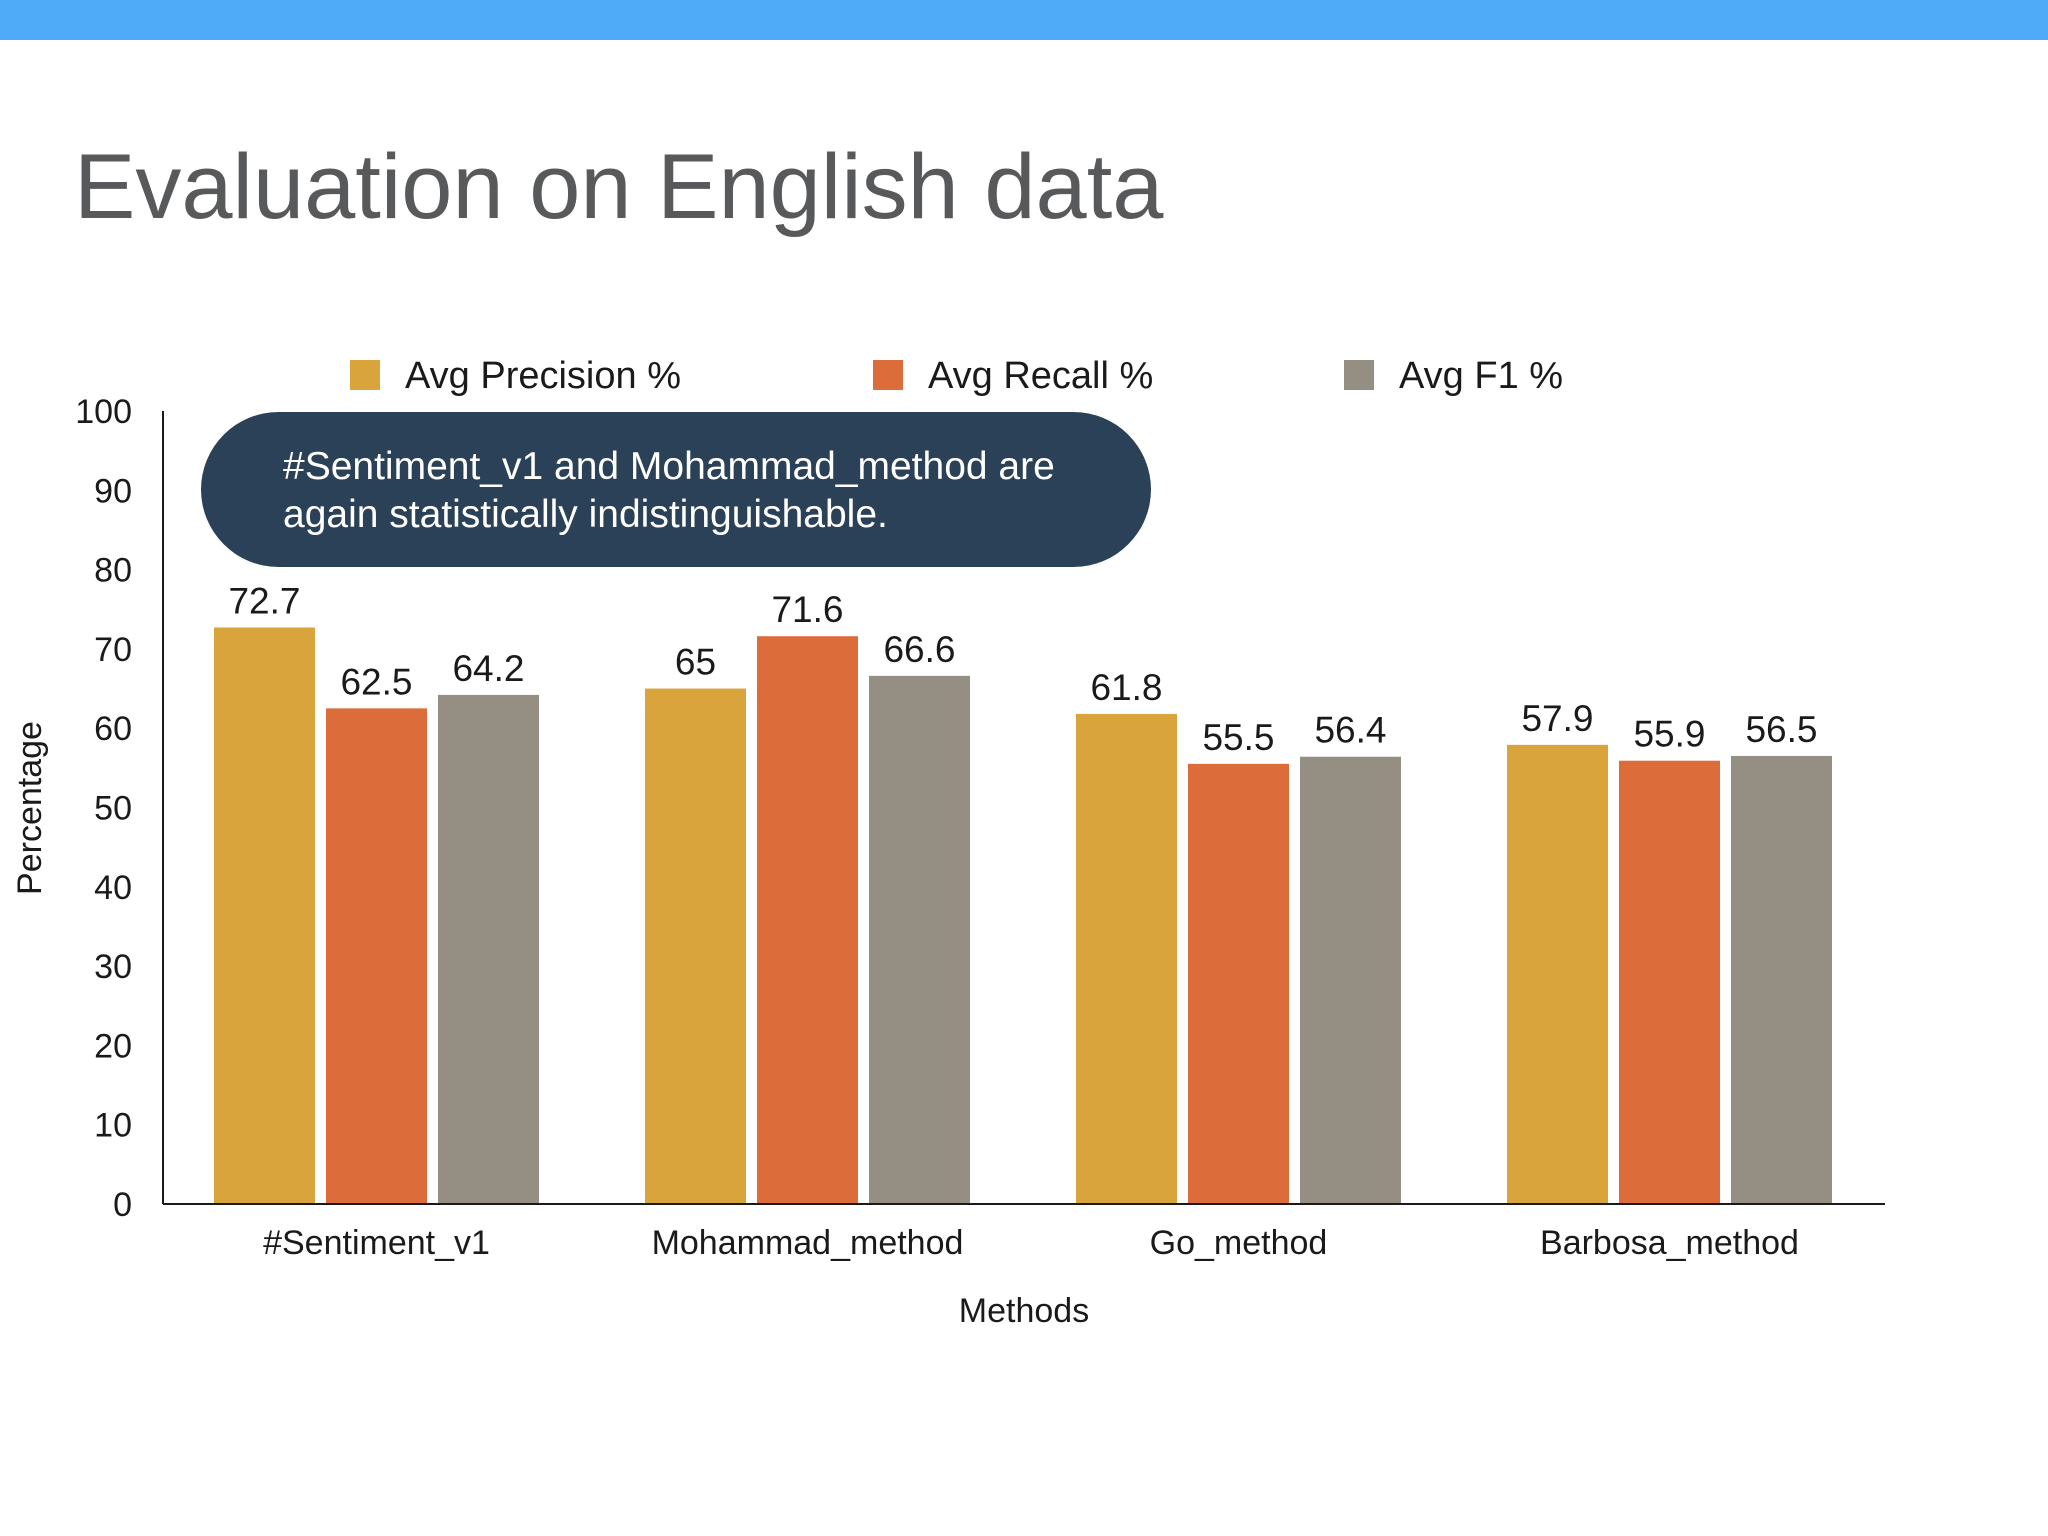 The image size is (2048, 1536). I want to click on data-label: 65, so click(695, 662).